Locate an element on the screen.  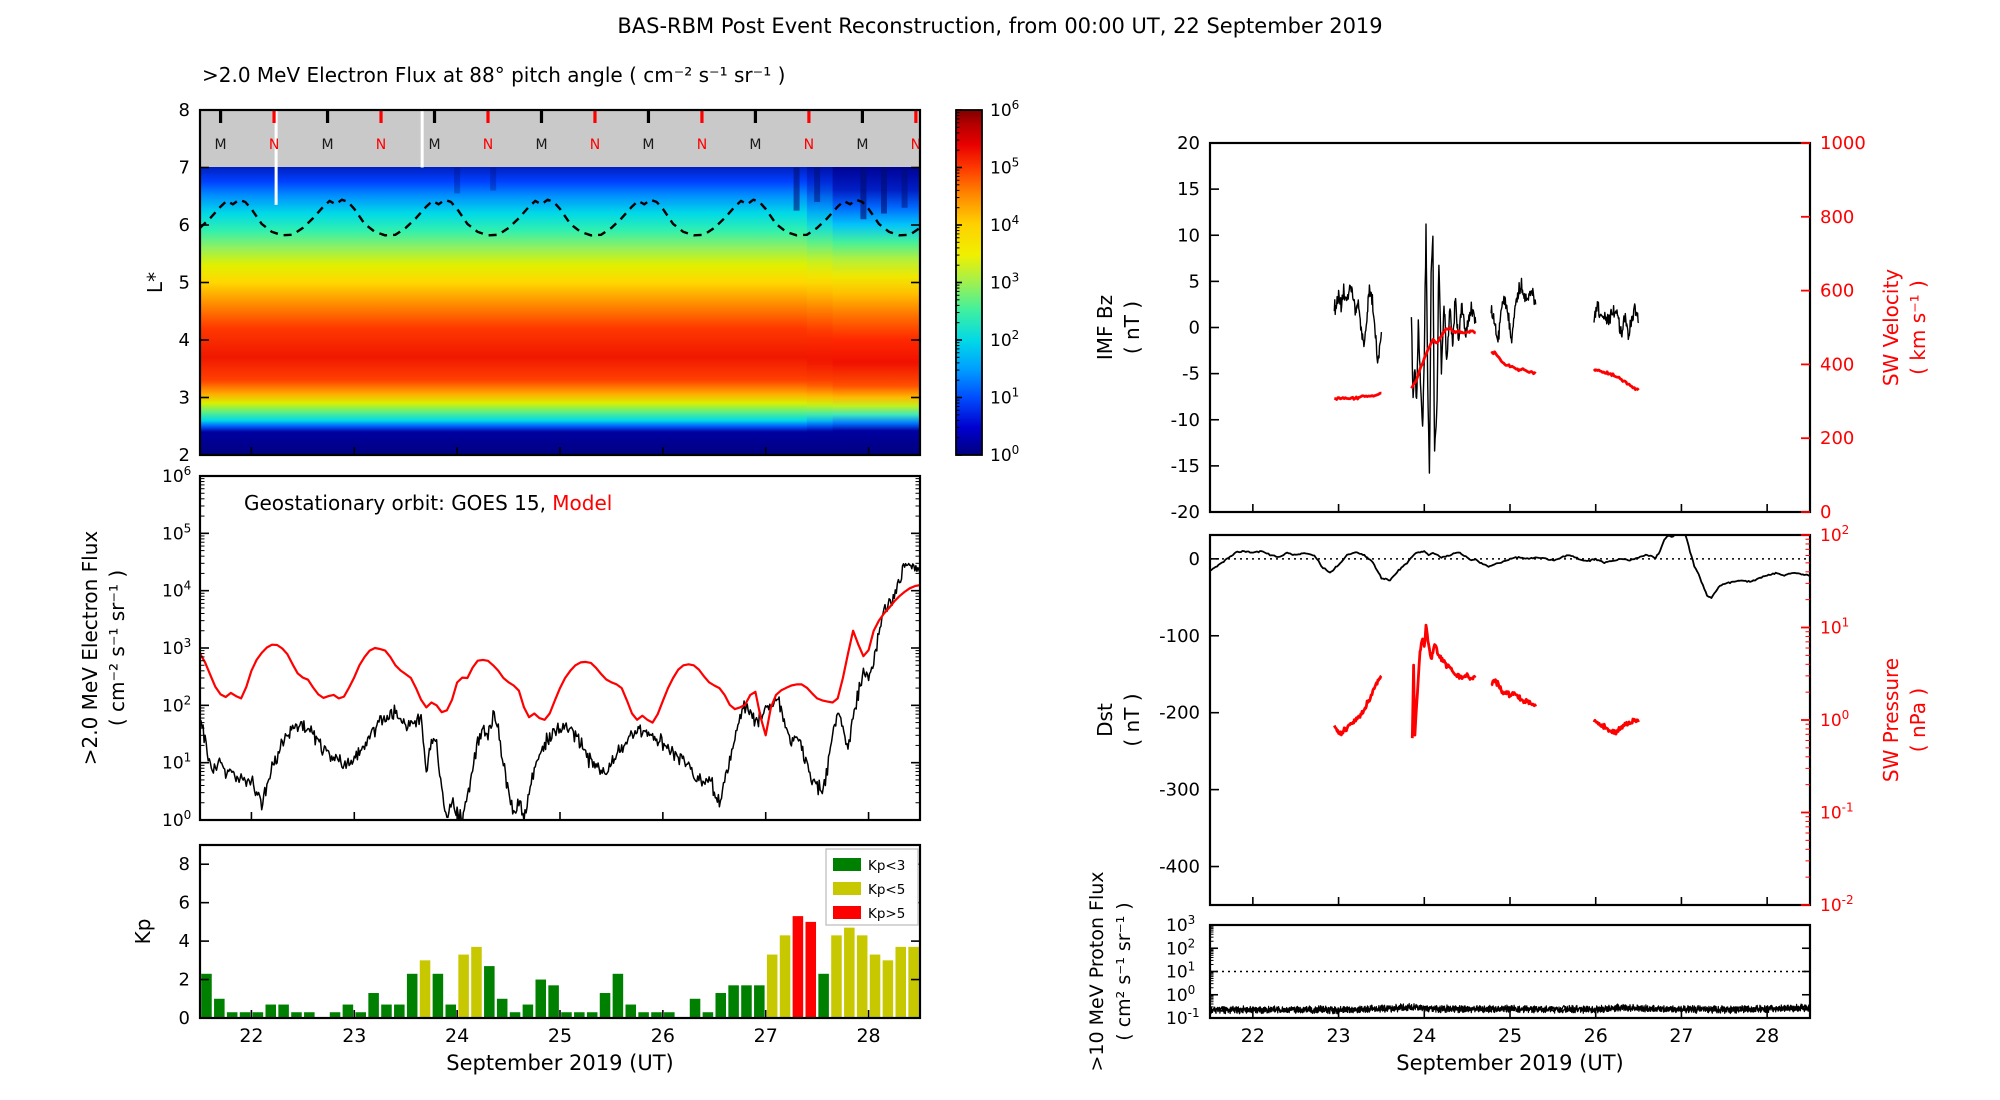
kp-ylabel: Kp is located at coordinates (143, 932).